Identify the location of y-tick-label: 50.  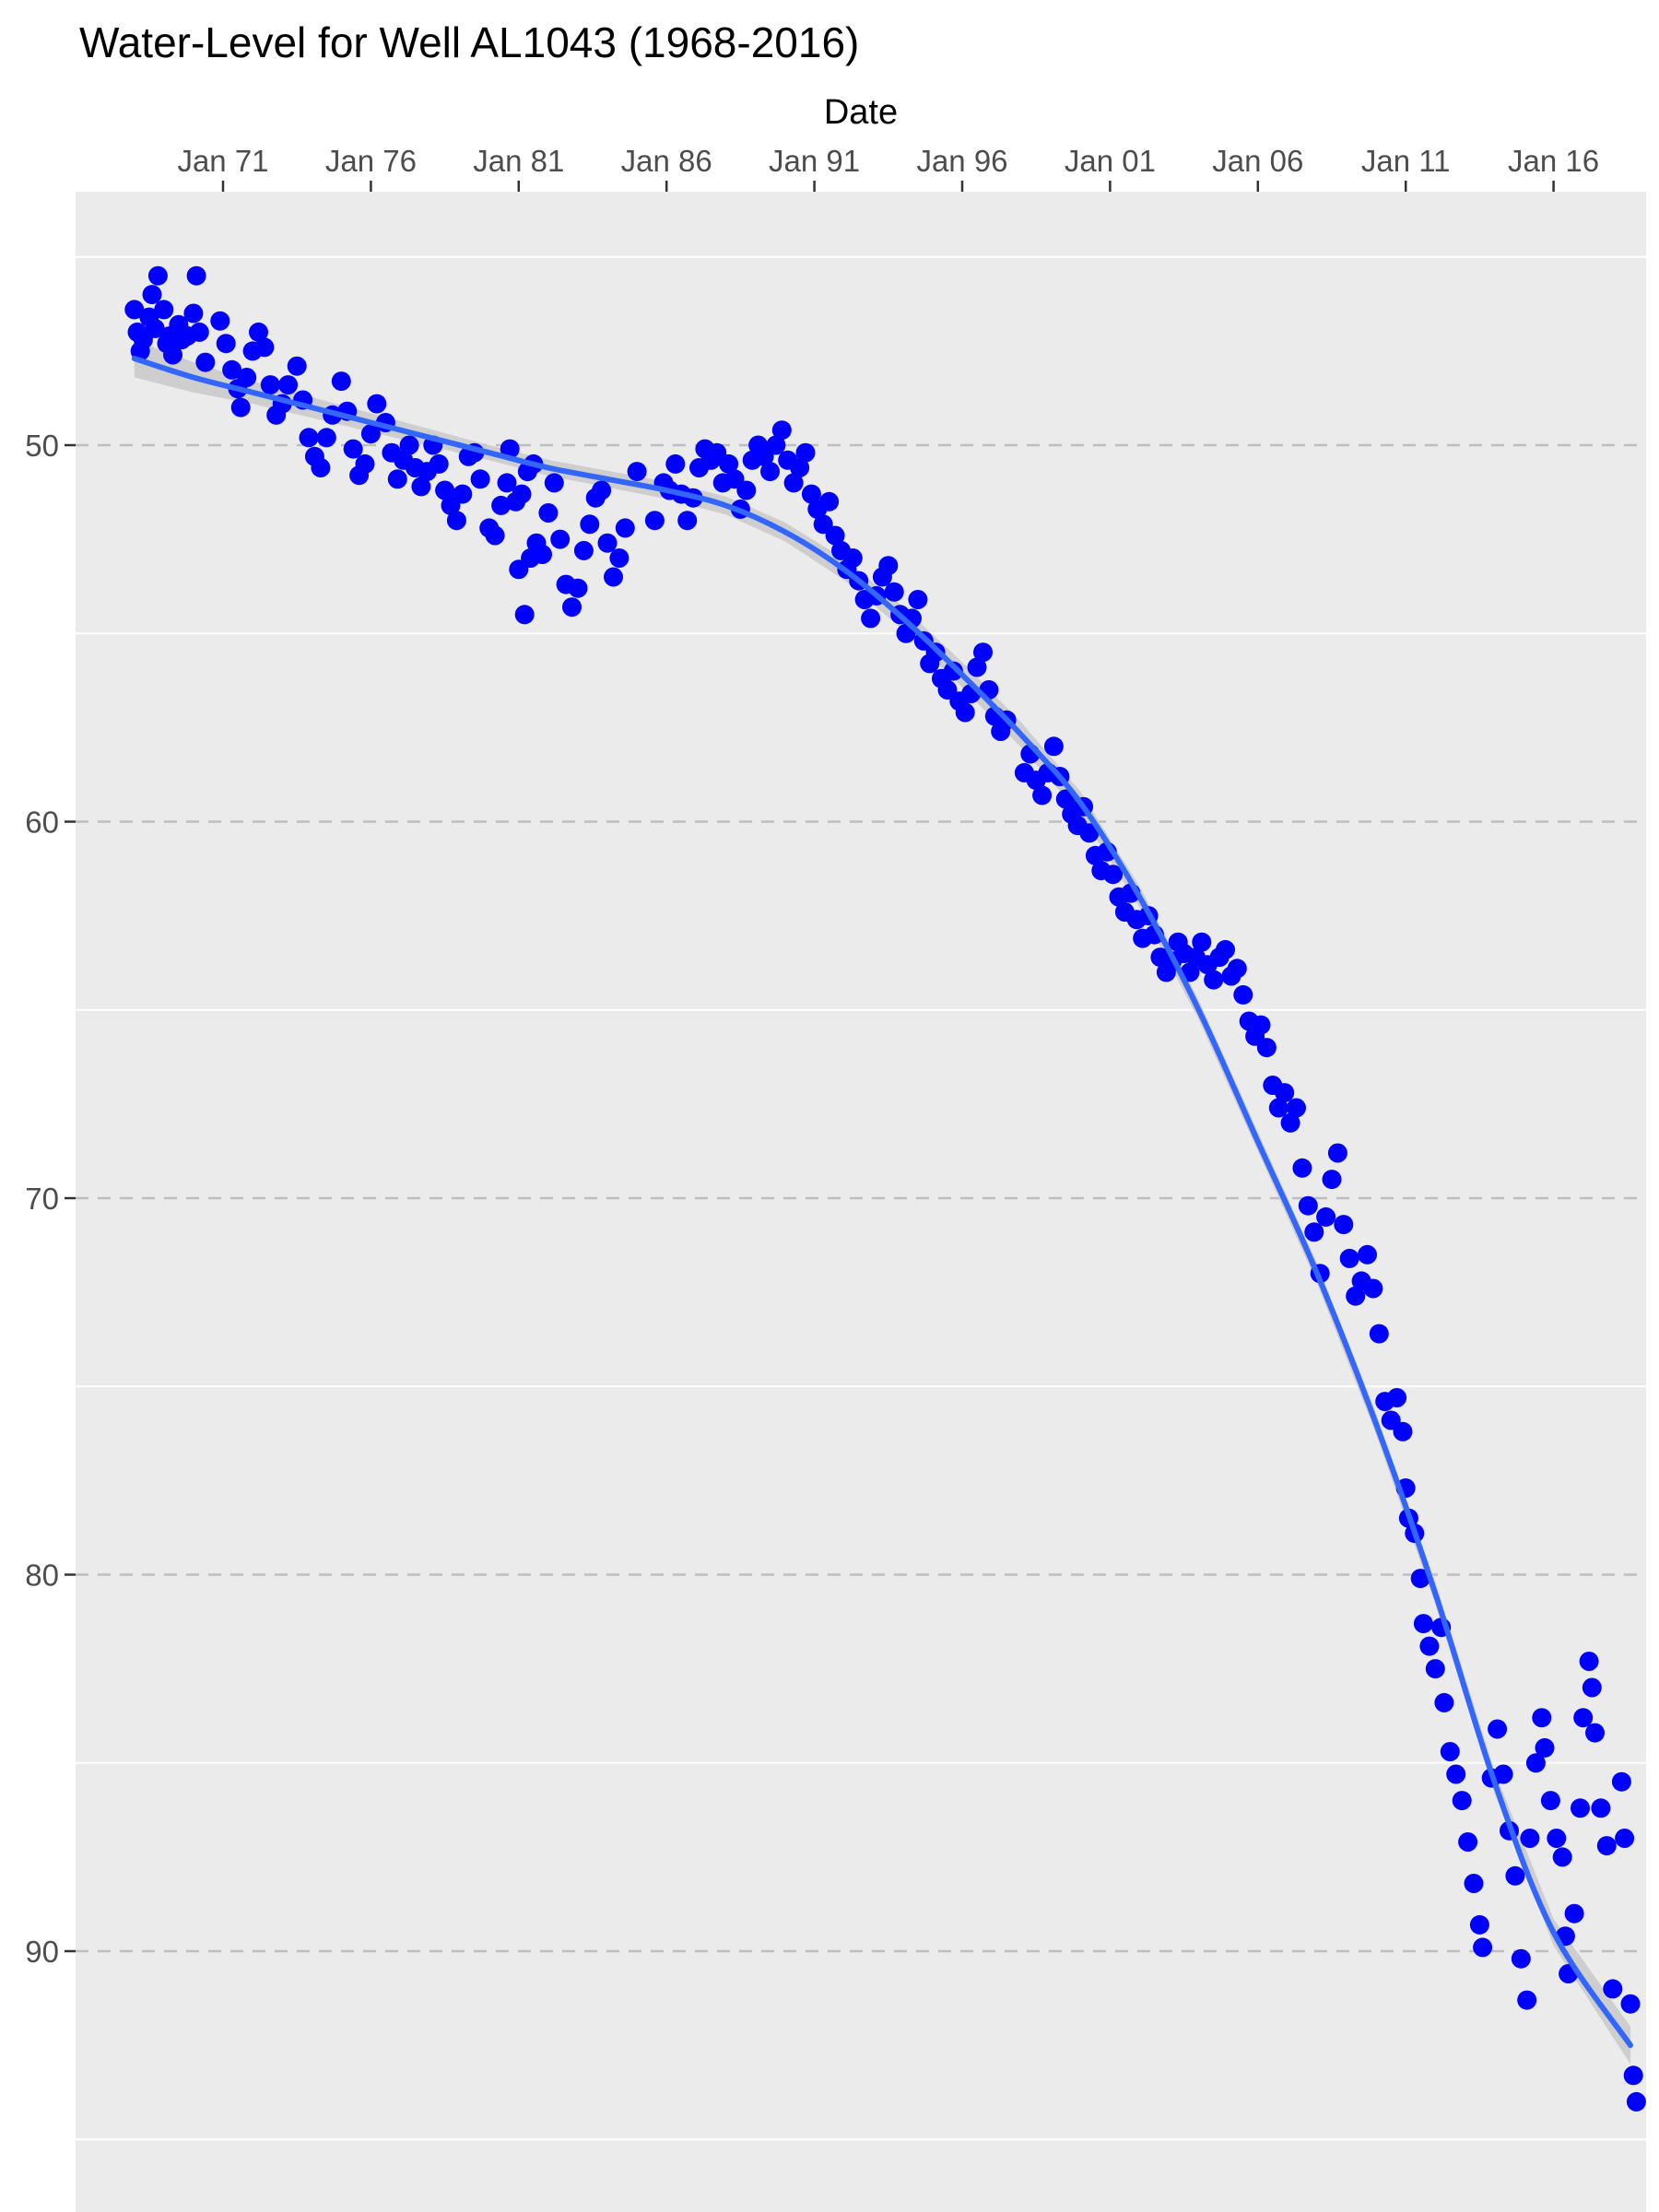
(42, 446).